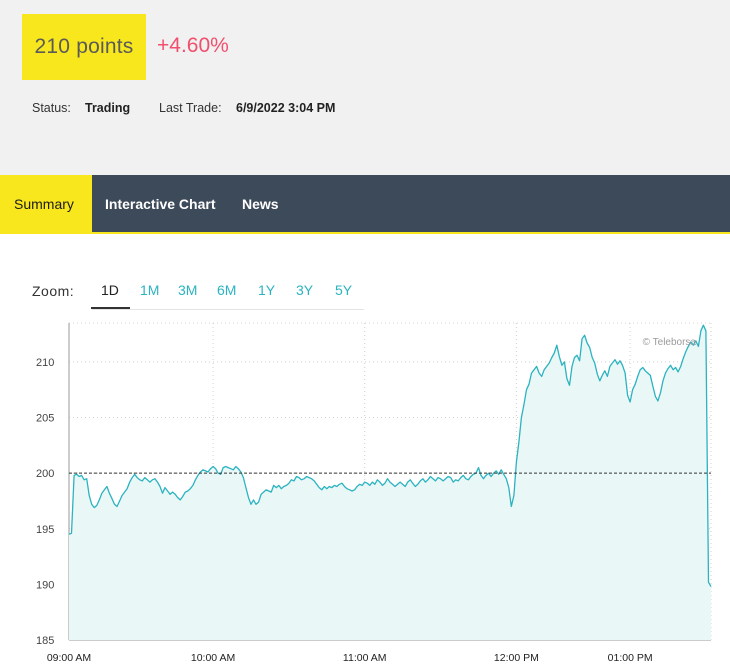 This screenshot has height=672, width=730. I want to click on y-tick-label: 190, so click(45, 585).